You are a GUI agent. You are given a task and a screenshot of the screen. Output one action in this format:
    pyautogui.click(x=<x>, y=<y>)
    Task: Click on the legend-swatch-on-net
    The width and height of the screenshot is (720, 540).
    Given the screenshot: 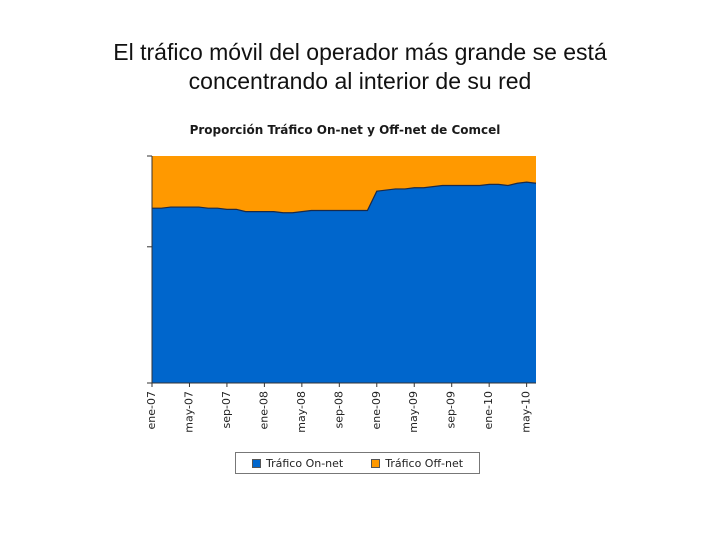 What is the action you would take?
    pyautogui.click(x=256, y=463)
    